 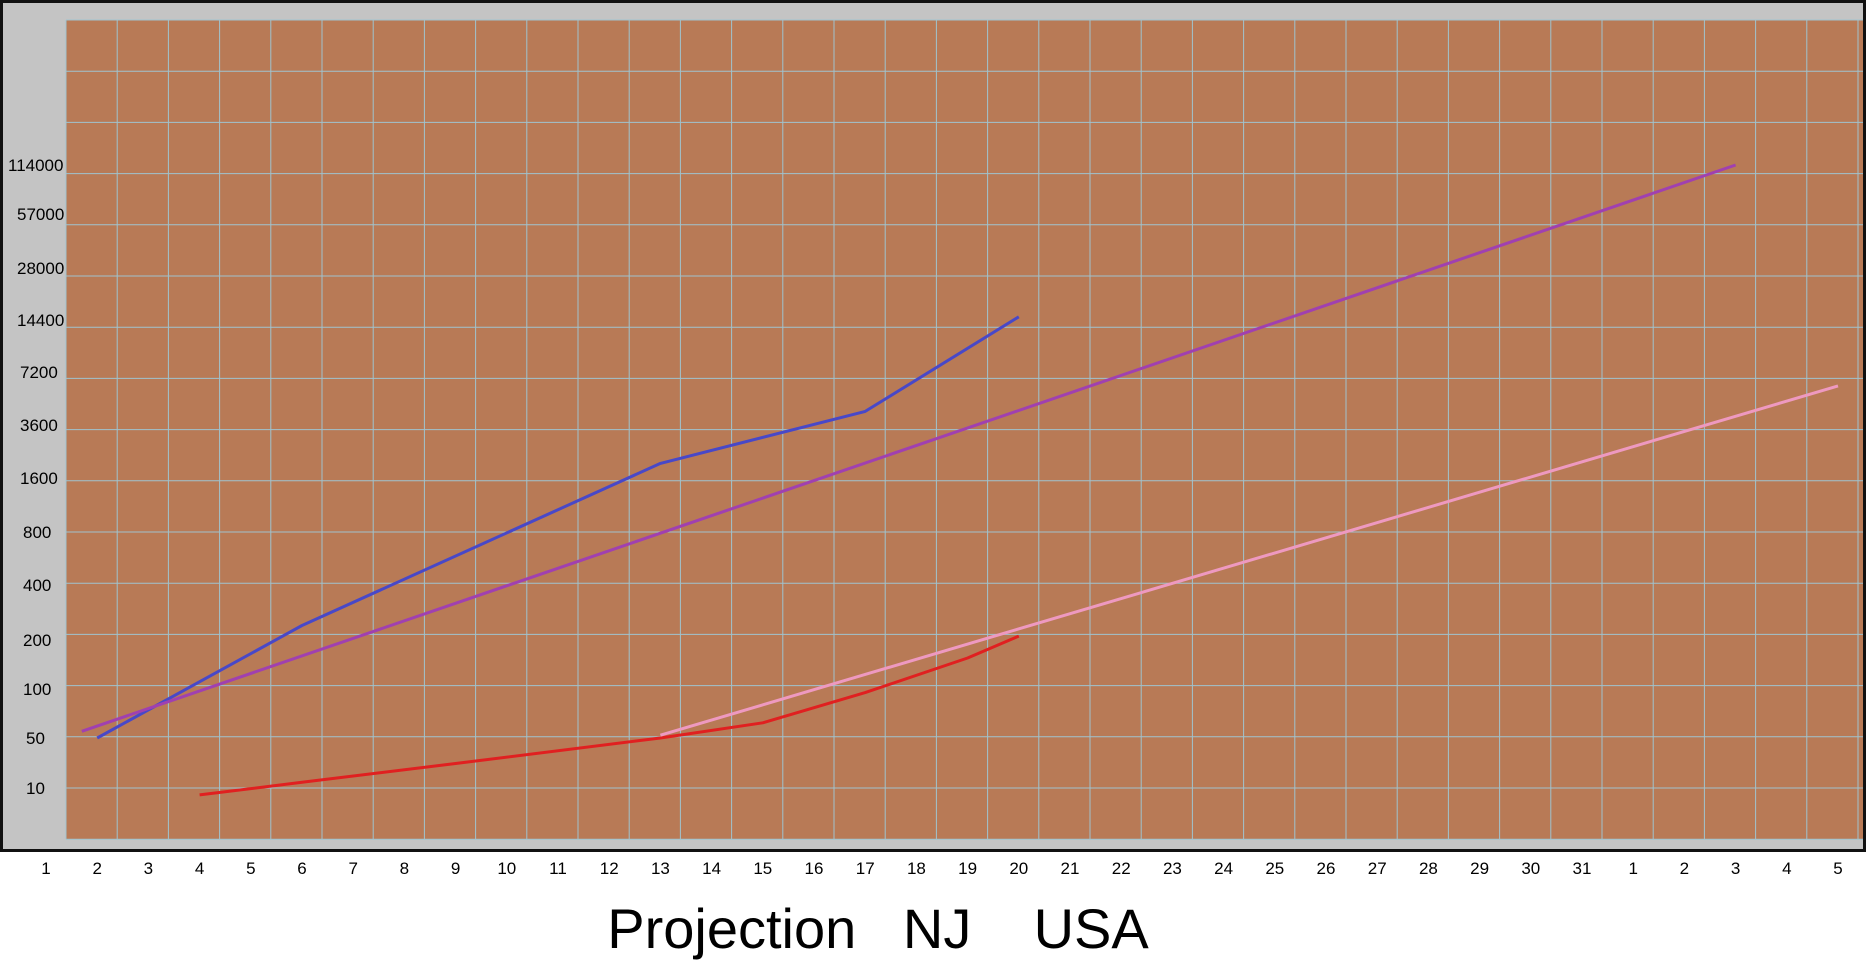 I want to click on x-tick-label: 21, so click(x=1070, y=868).